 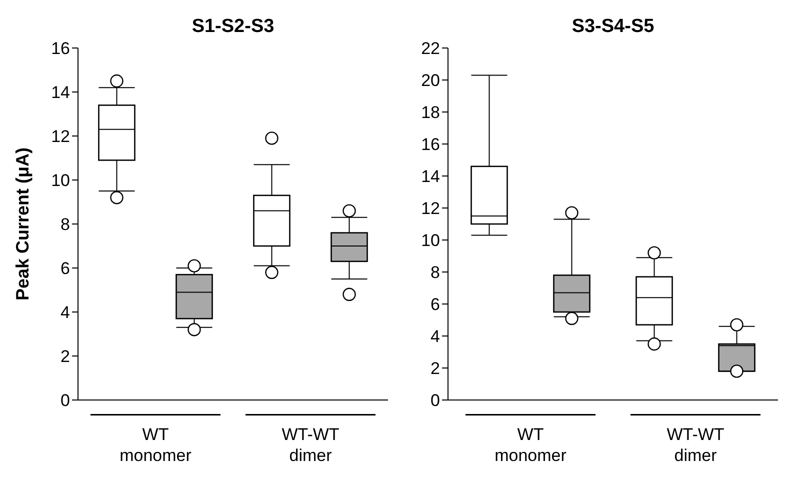 I want to click on chart-title: S3-S4-S5, so click(x=613, y=27).